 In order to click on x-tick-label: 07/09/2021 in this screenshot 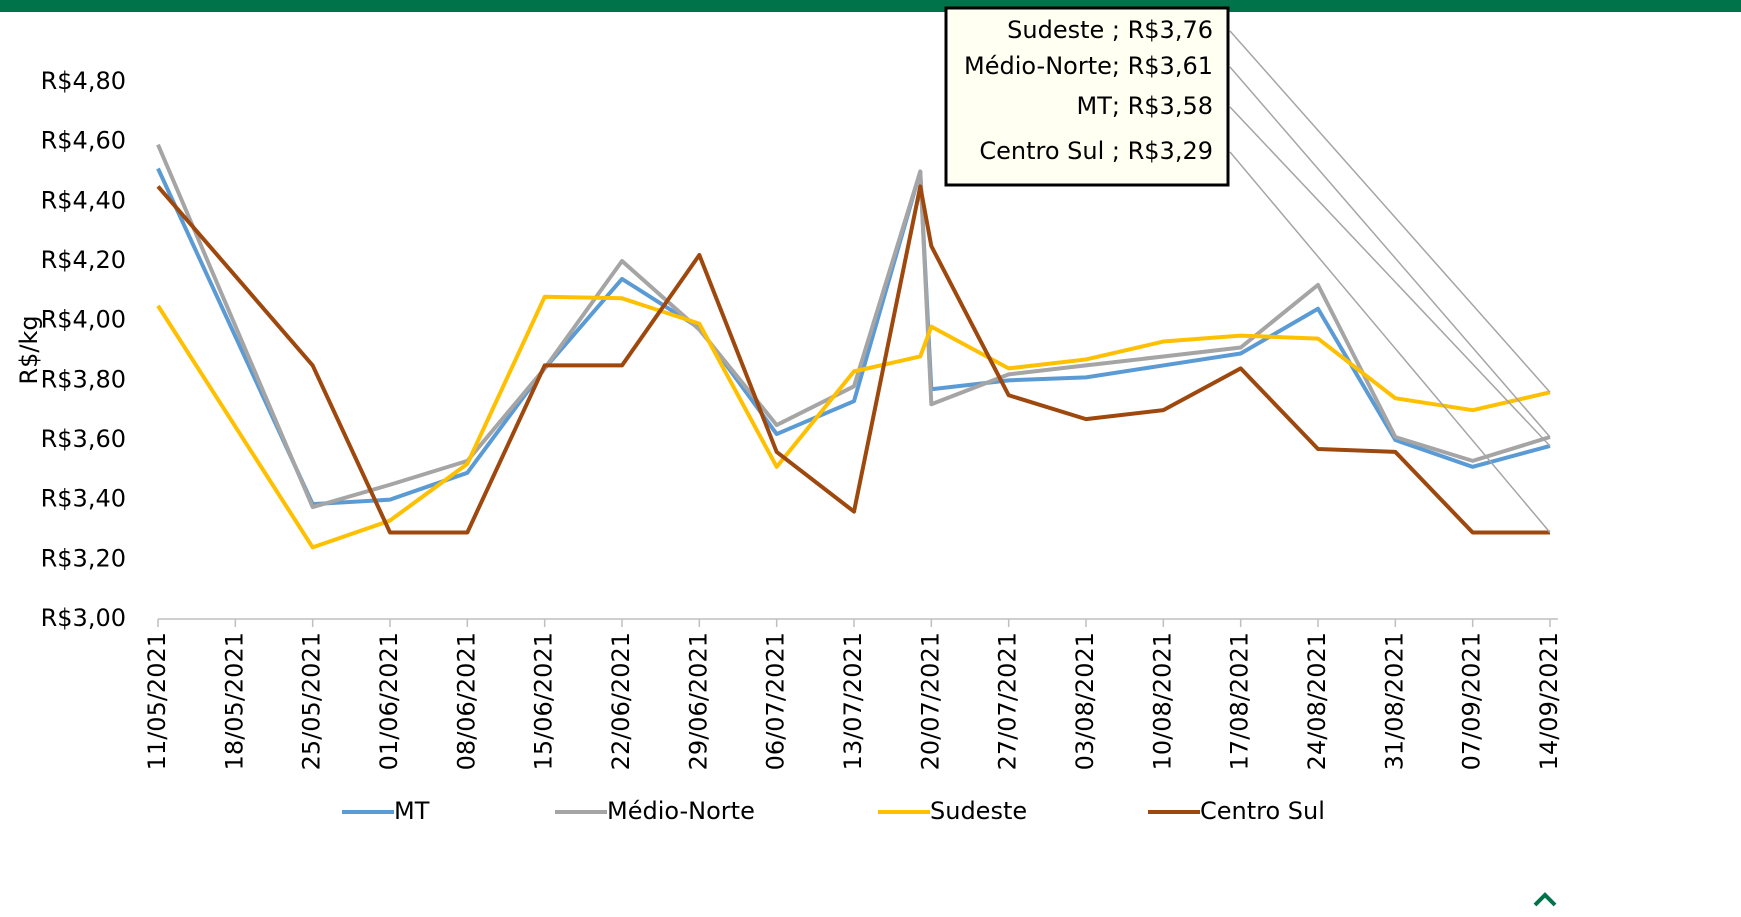, I will do `click(1472, 701)`.